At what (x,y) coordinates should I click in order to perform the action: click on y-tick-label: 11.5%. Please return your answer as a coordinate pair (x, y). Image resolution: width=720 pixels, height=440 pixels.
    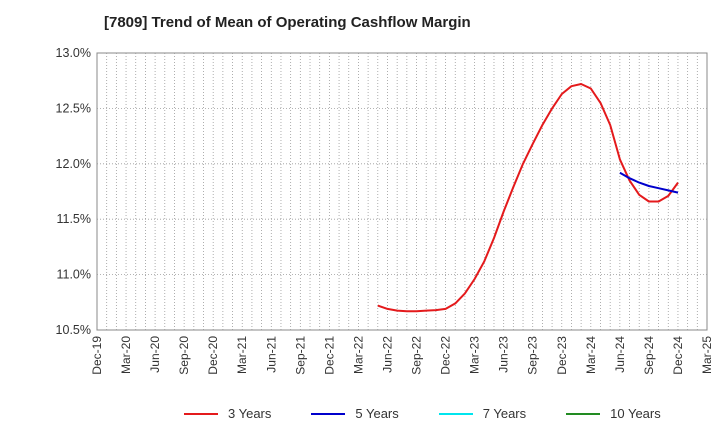
    Looking at the image, I should click on (73, 219).